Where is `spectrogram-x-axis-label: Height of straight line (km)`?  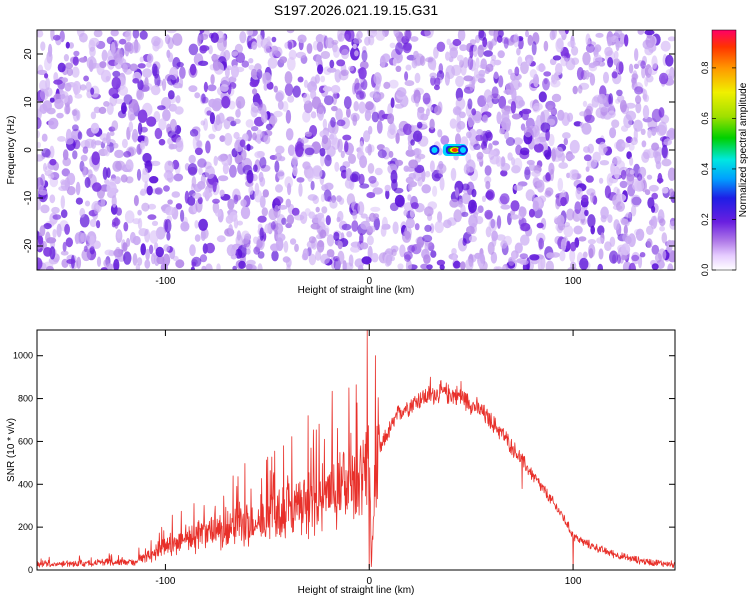 spectrogram-x-axis-label: Height of straight line (km) is located at coordinates (356, 290).